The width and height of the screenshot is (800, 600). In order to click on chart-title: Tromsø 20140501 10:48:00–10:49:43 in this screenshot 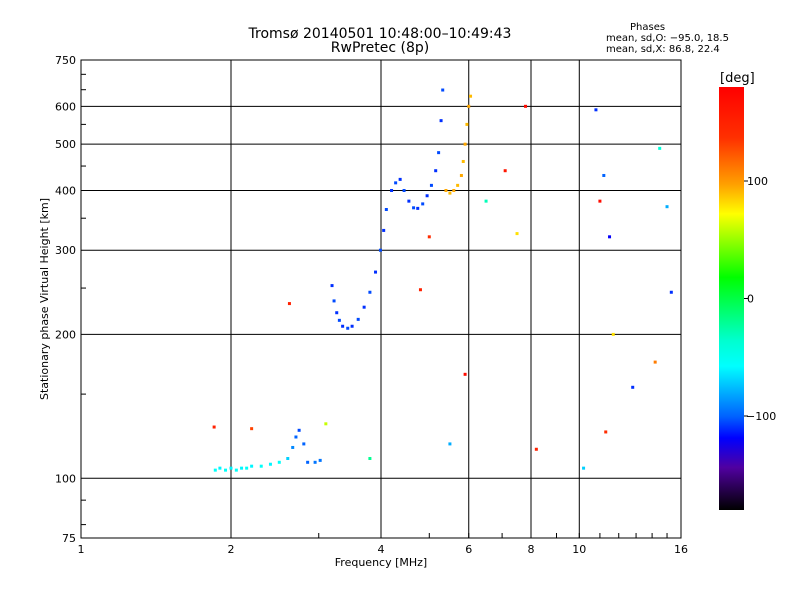, I will do `click(380, 34)`.